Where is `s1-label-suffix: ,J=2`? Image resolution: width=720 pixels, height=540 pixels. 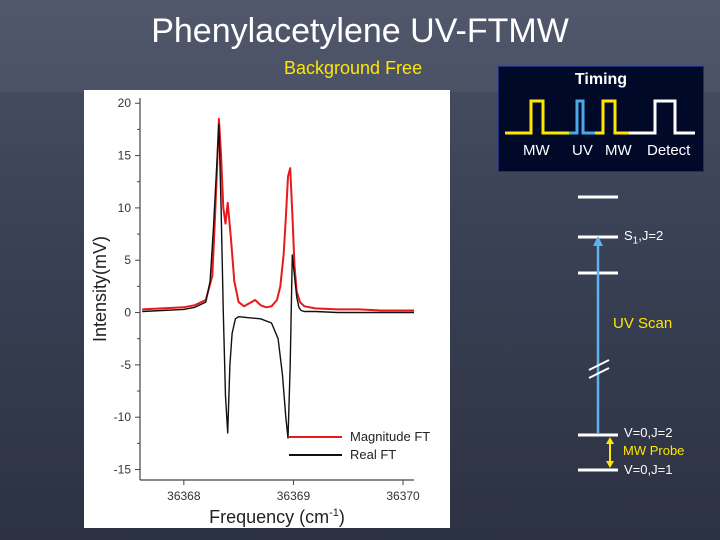 s1-label-suffix: ,J=2 is located at coordinates (651, 235).